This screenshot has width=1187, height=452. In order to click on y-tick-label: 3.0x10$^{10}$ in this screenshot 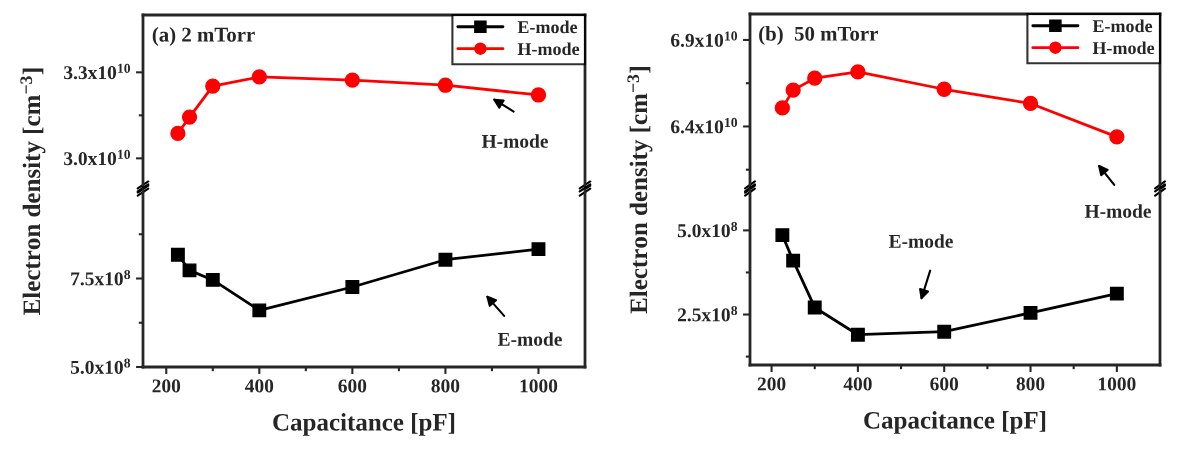, I will do `click(97, 157)`.